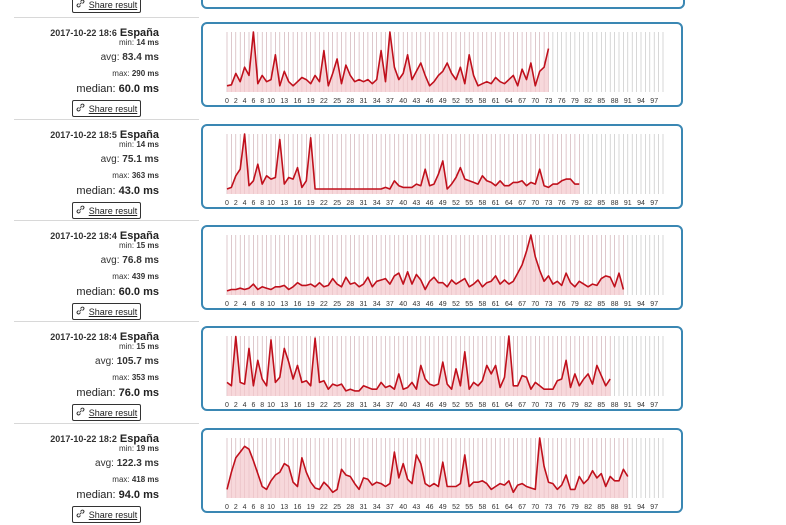 The height and width of the screenshot is (525, 786). I want to click on x-tick-label: 97, so click(654, 101).